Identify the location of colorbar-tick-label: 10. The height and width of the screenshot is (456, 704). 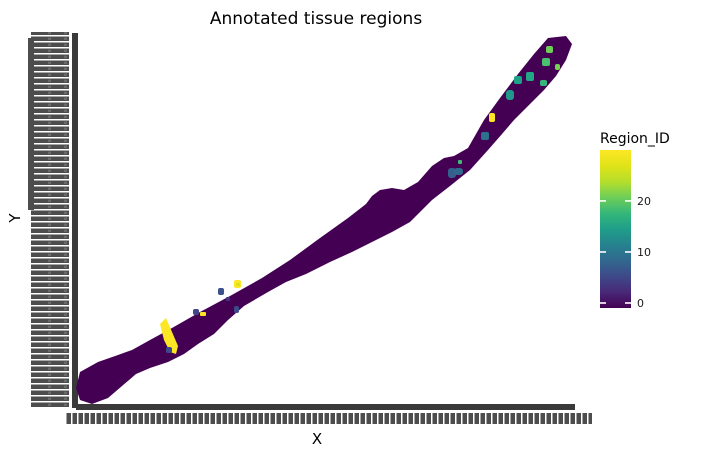
(644, 252).